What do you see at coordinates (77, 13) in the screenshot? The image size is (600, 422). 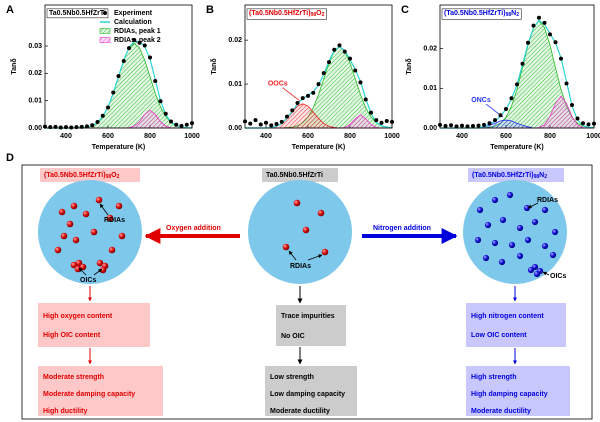 I see `title-part: Ta0.5Nb0.5HfZrTi` at bounding box center [77, 13].